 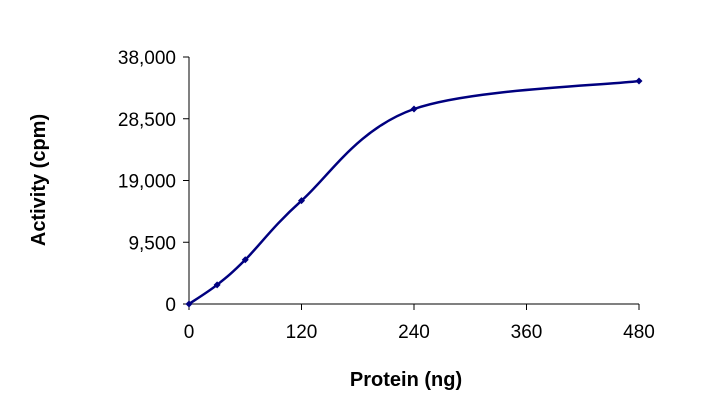 What do you see at coordinates (152, 243) in the screenshot?
I see `y-tick-label: 9,500` at bounding box center [152, 243].